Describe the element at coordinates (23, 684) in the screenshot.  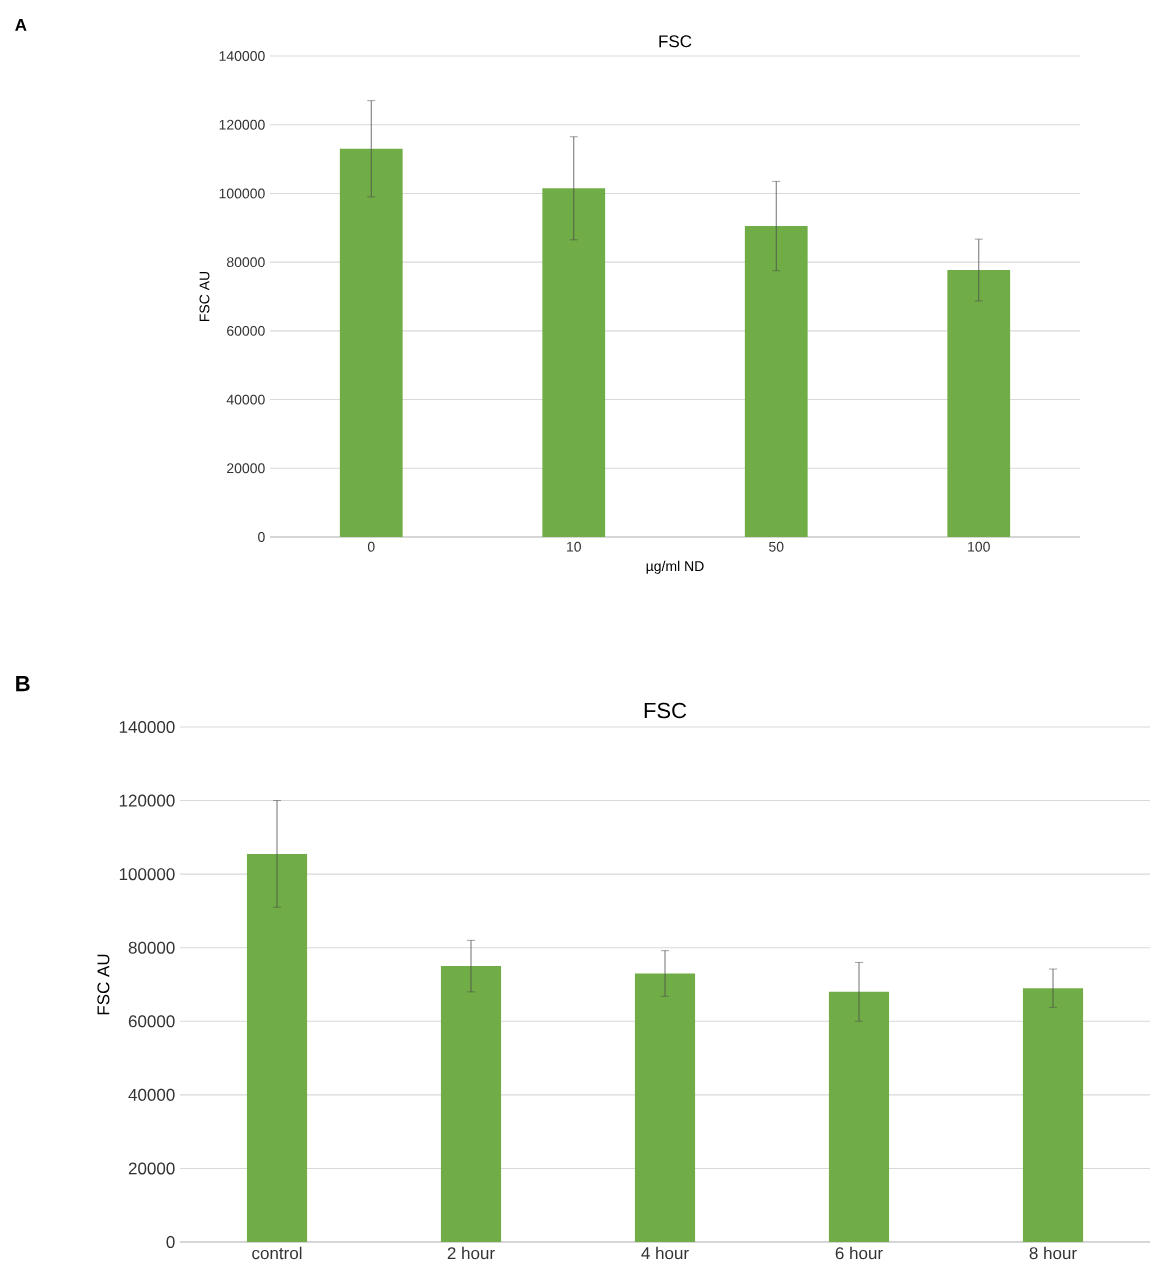
I see `text: B` at that location.